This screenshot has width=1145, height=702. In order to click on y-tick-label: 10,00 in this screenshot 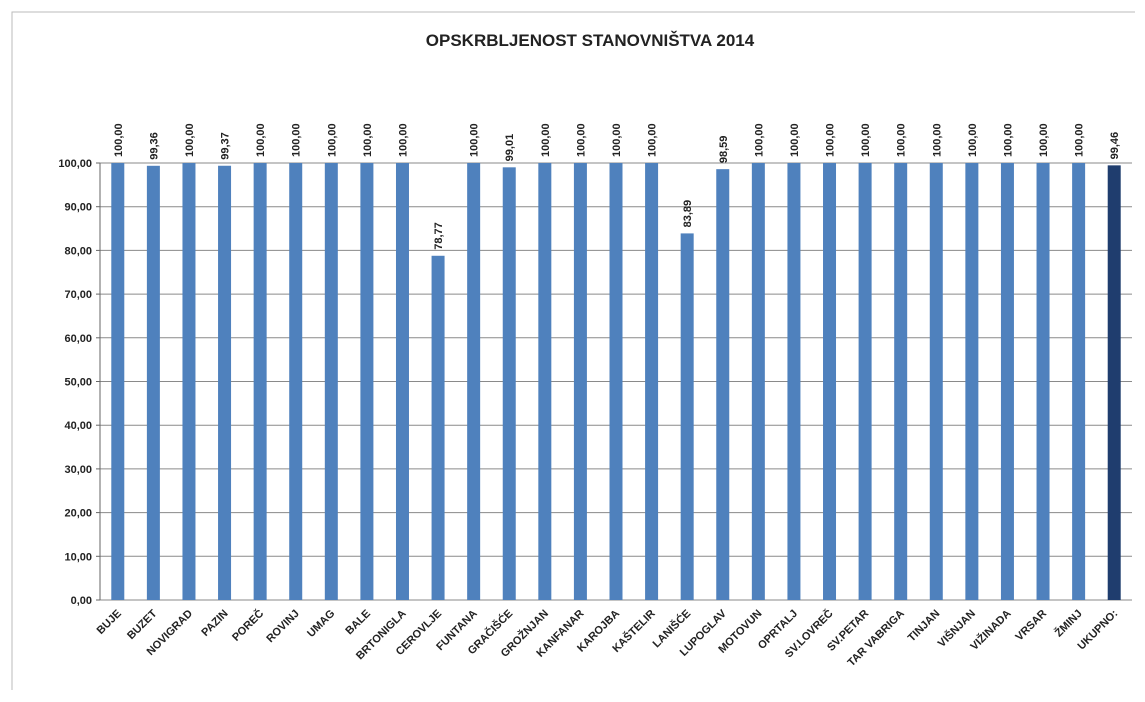, I will do `click(78, 557)`.